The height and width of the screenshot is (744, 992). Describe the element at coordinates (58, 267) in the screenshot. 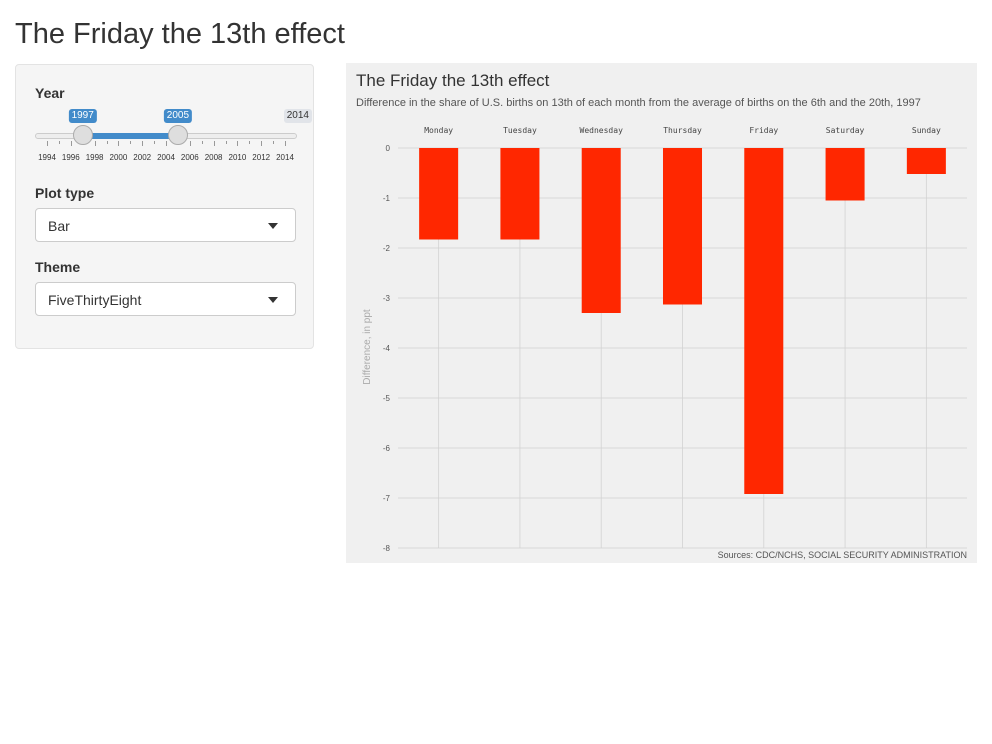

I see `theme-label: Theme` at that location.